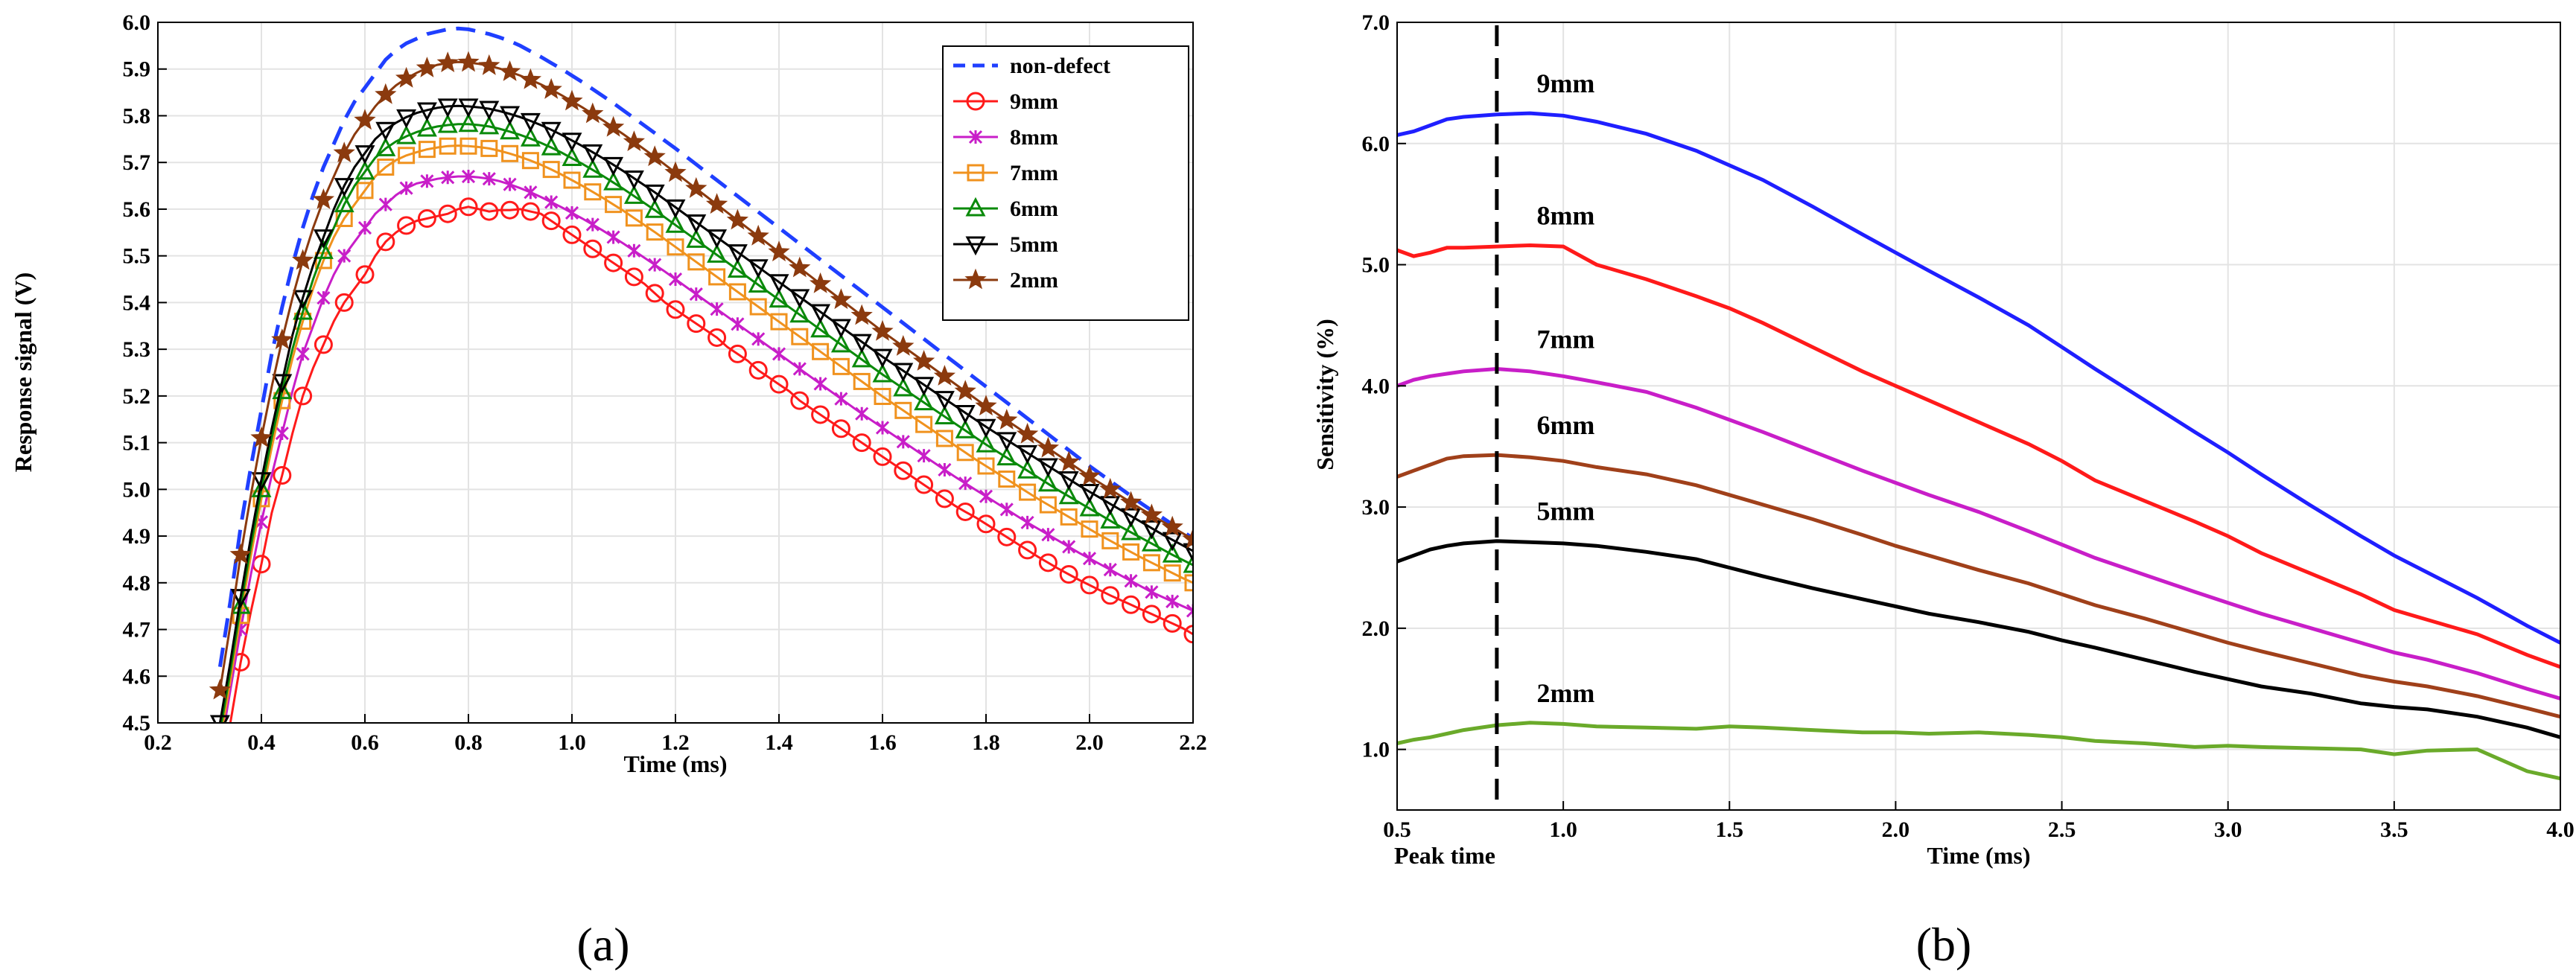 Image resolution: width=2576 pixels, height=979 pixels. What do you see at coordinates (1565, 339) in the screenshot?
I see `chart-b-series-label-7mm: 7mm` at bounding box center [1565, 339].